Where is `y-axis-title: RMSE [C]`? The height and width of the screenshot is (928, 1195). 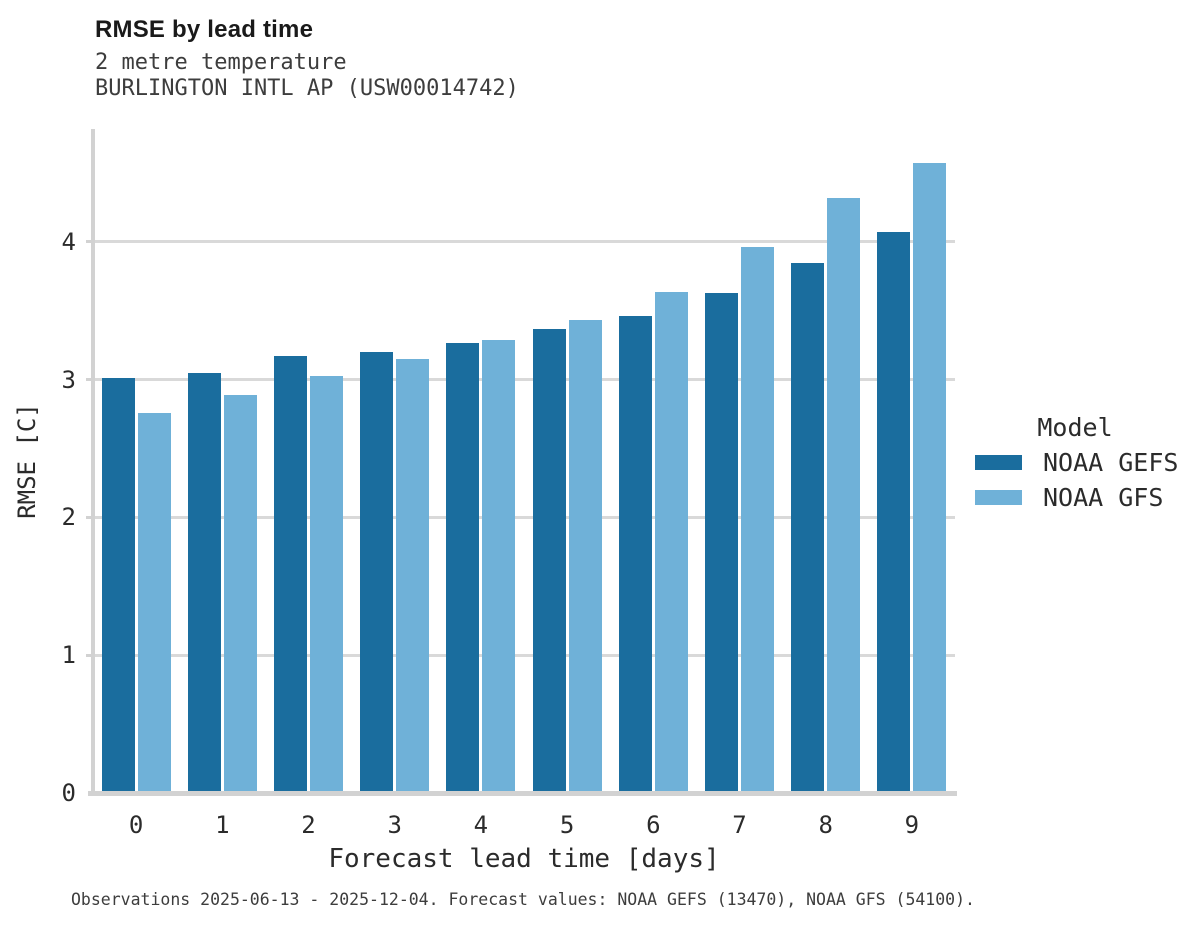 y-axis-title: RMSE [C] is located at coordinates (27, 461).